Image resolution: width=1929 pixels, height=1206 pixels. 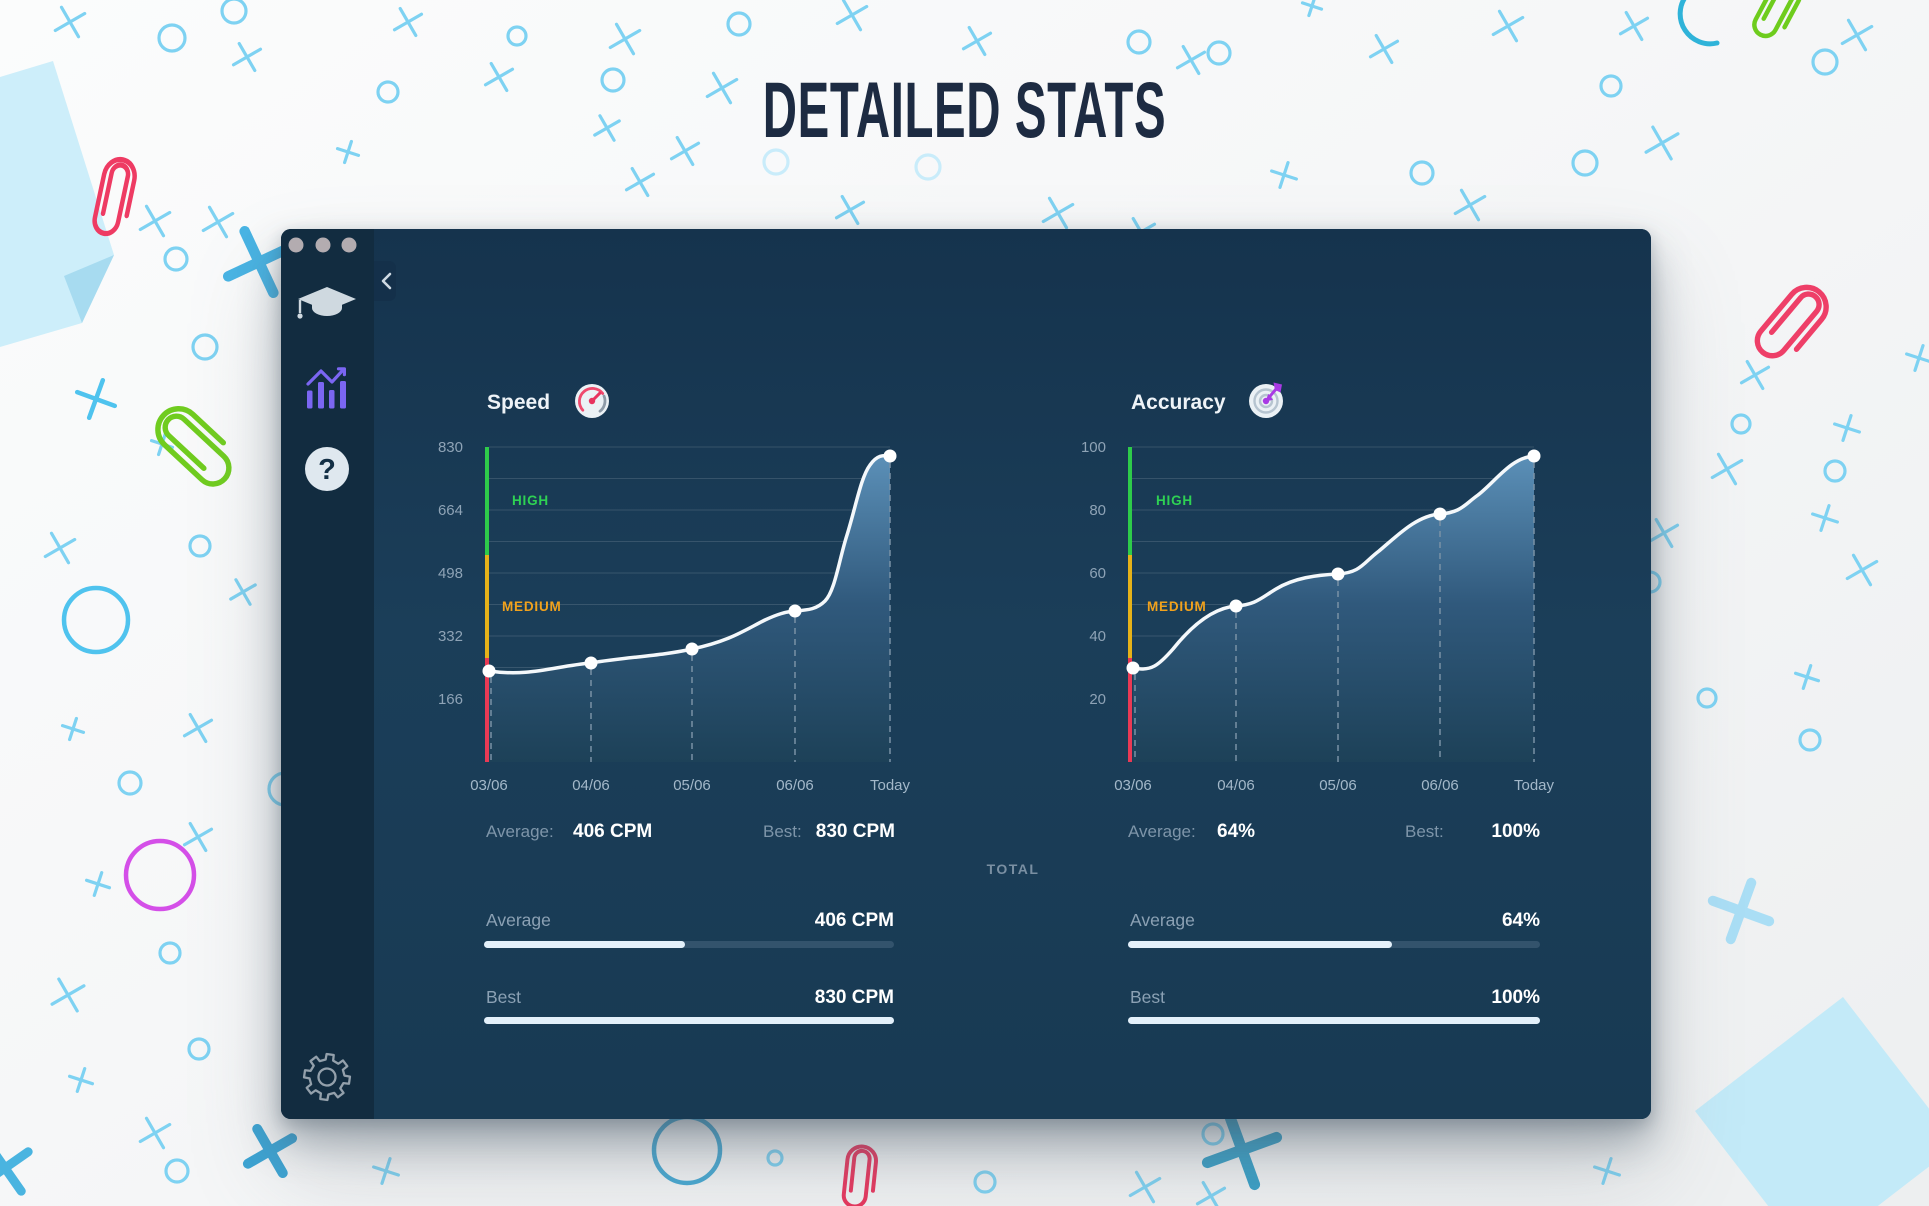 What do you see at coordinates (1097, 699) in the screenshot?
I see `svg-text: 20` at bounding box center [1097, 699].